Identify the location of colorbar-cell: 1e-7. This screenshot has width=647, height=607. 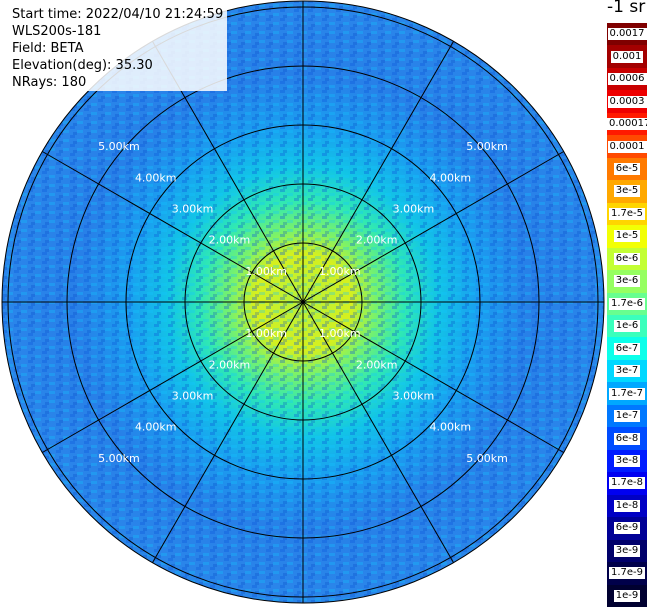
(627, 416).